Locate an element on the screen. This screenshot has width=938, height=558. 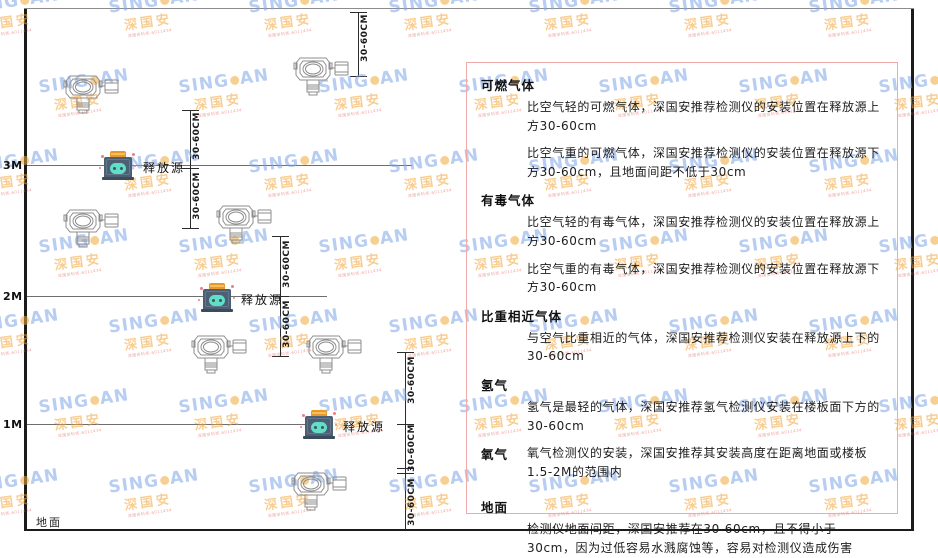
section-paragraph: 比空气重的有毒气体，深国安推荐检测仪的安装位置在释放源下方30-60cm is located at coordinates (703, 278).